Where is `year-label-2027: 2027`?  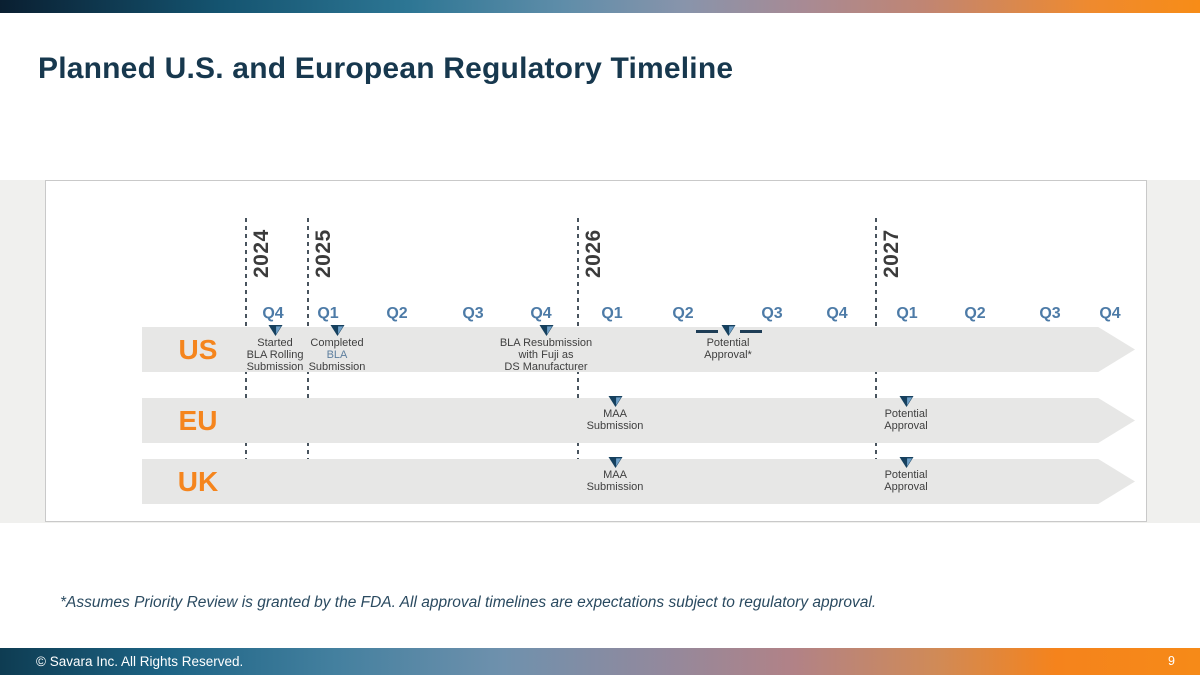 year-label-2027: 2027 is located at coordinates (891, 253).